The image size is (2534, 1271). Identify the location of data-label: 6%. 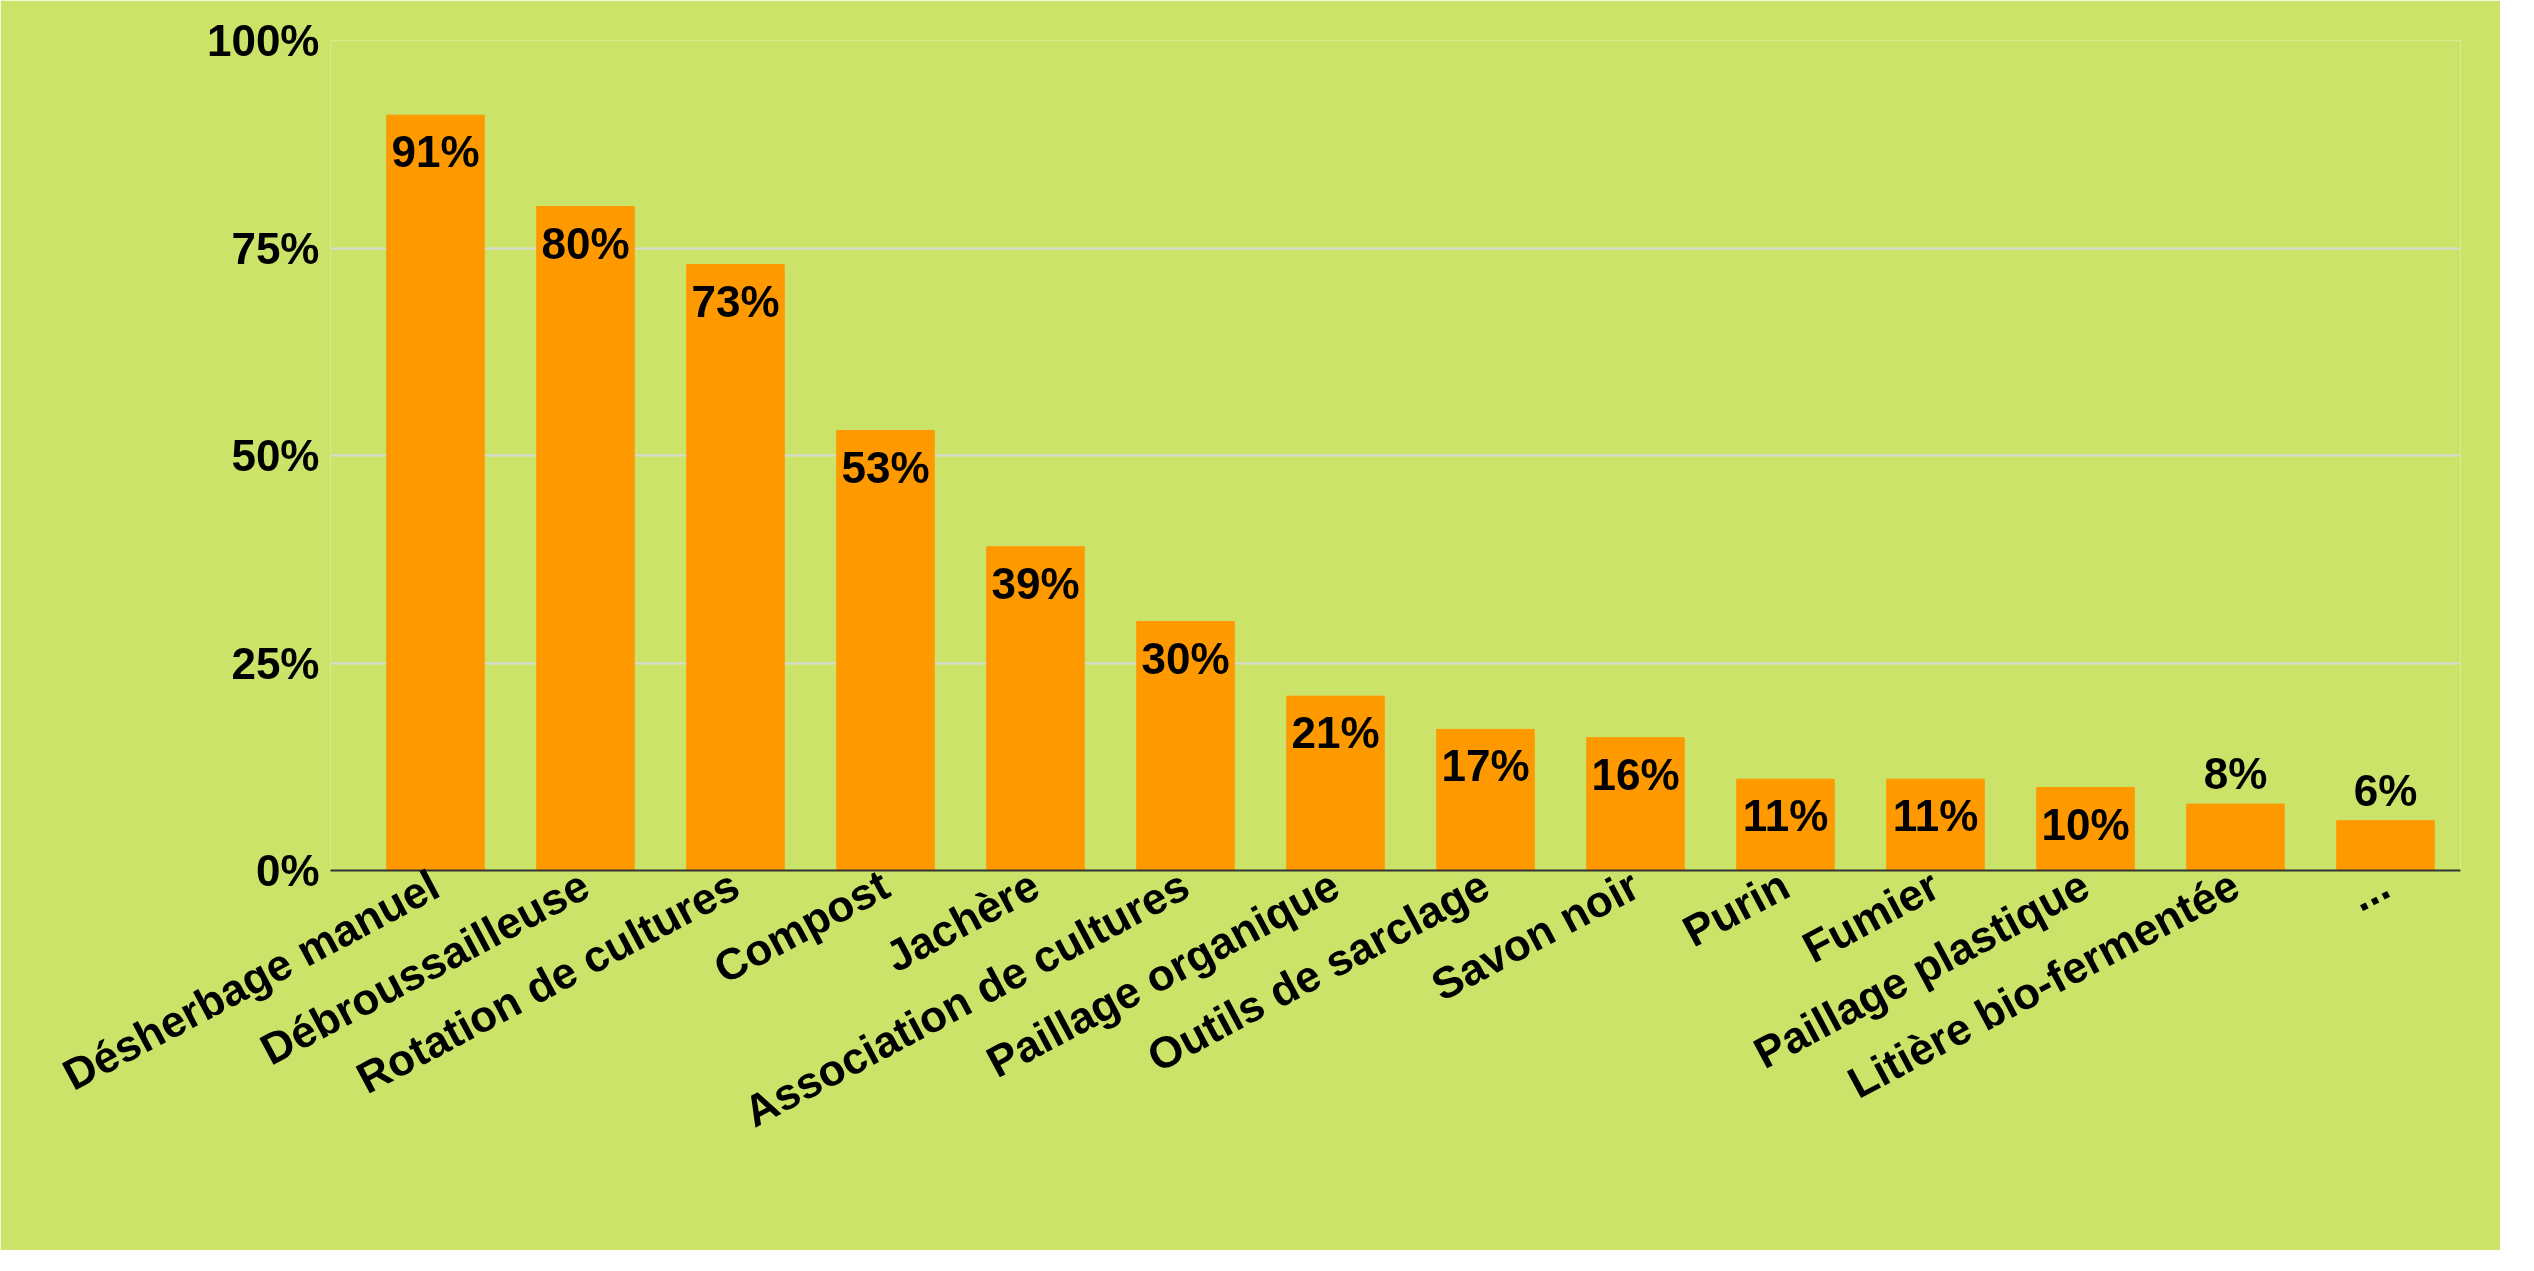
(2385, 790).